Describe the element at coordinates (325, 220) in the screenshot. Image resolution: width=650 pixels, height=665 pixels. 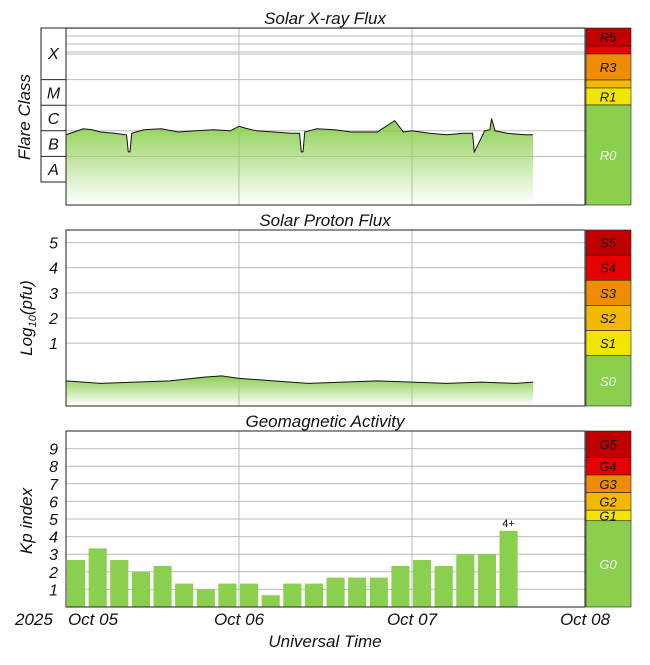
I see `proton-title: Solar Proton Flux` at that location.